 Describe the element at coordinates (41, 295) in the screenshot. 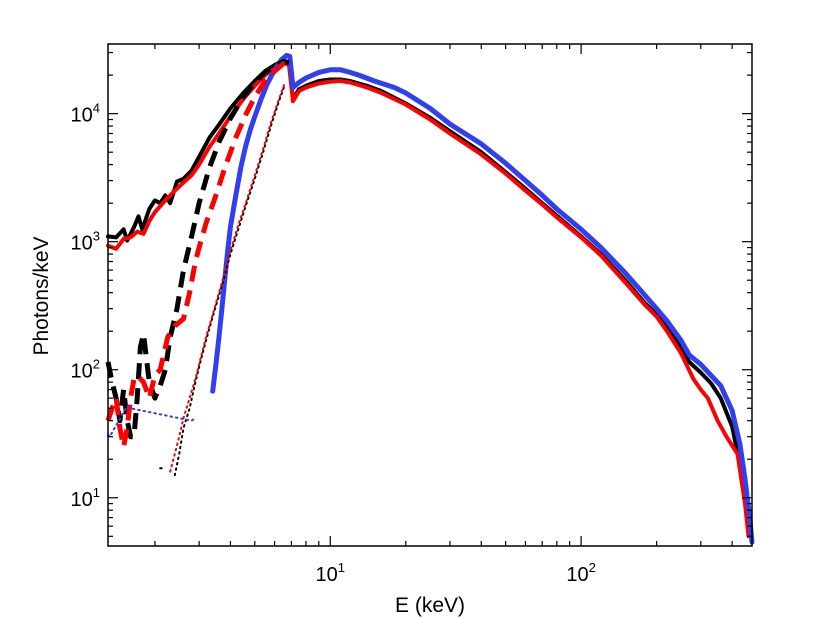

I see `y-axis-title: Photons/keV` at that location.